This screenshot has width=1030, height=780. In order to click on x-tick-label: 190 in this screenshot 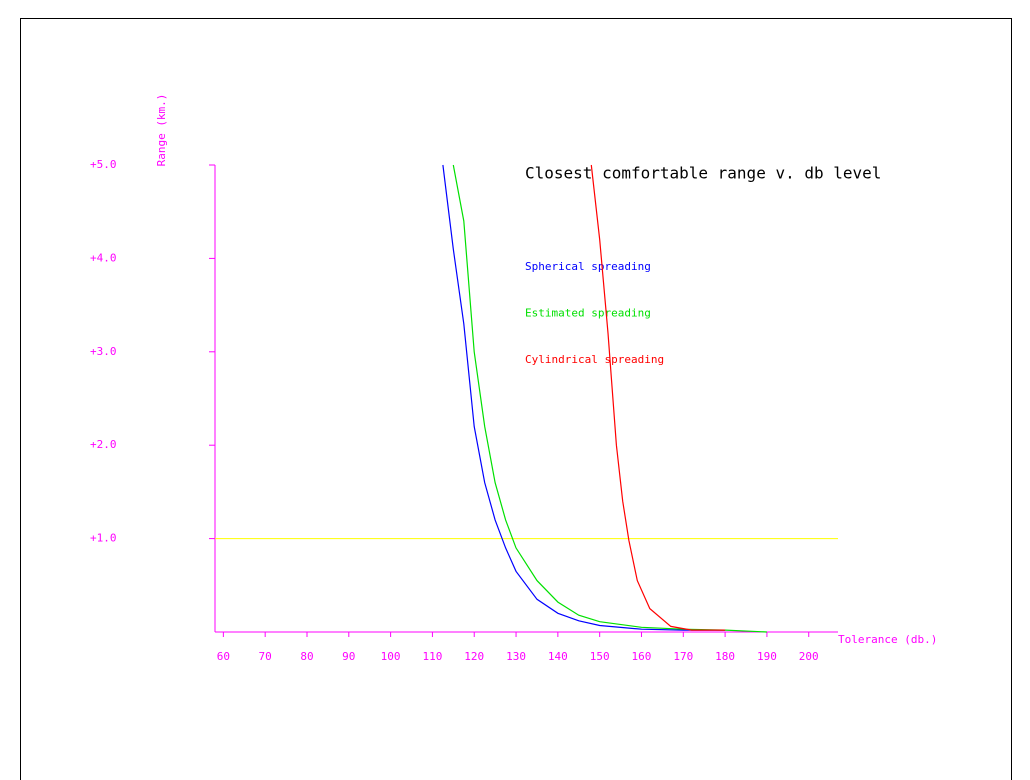, I will do `click(767, 656)`.